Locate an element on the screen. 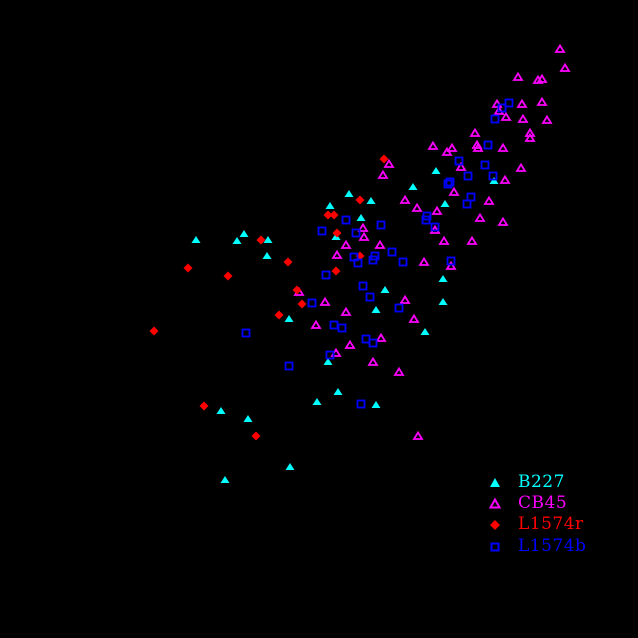 The image size is (638, 638). legend-label: CB45 is located at coordinates (543, 503).